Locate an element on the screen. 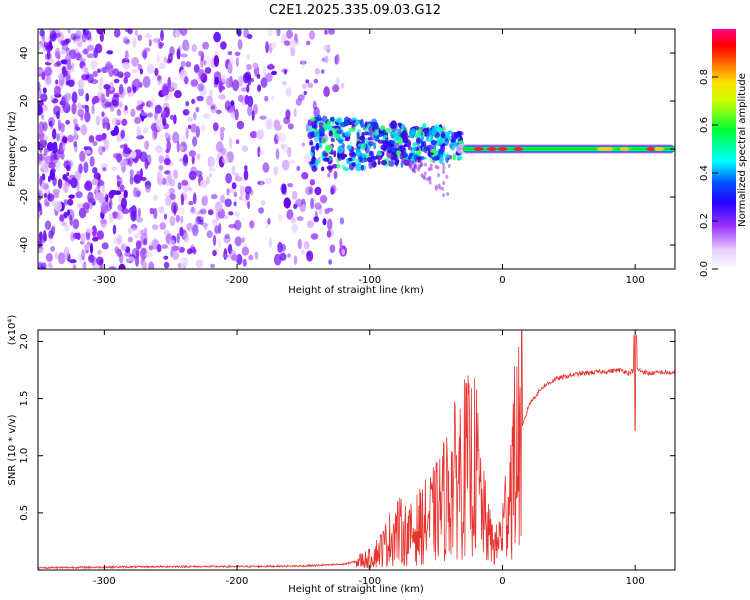 The height and width of the screenshot is (600, 750). spectrogram-carrier-peak is located at coordinates (518, 149).